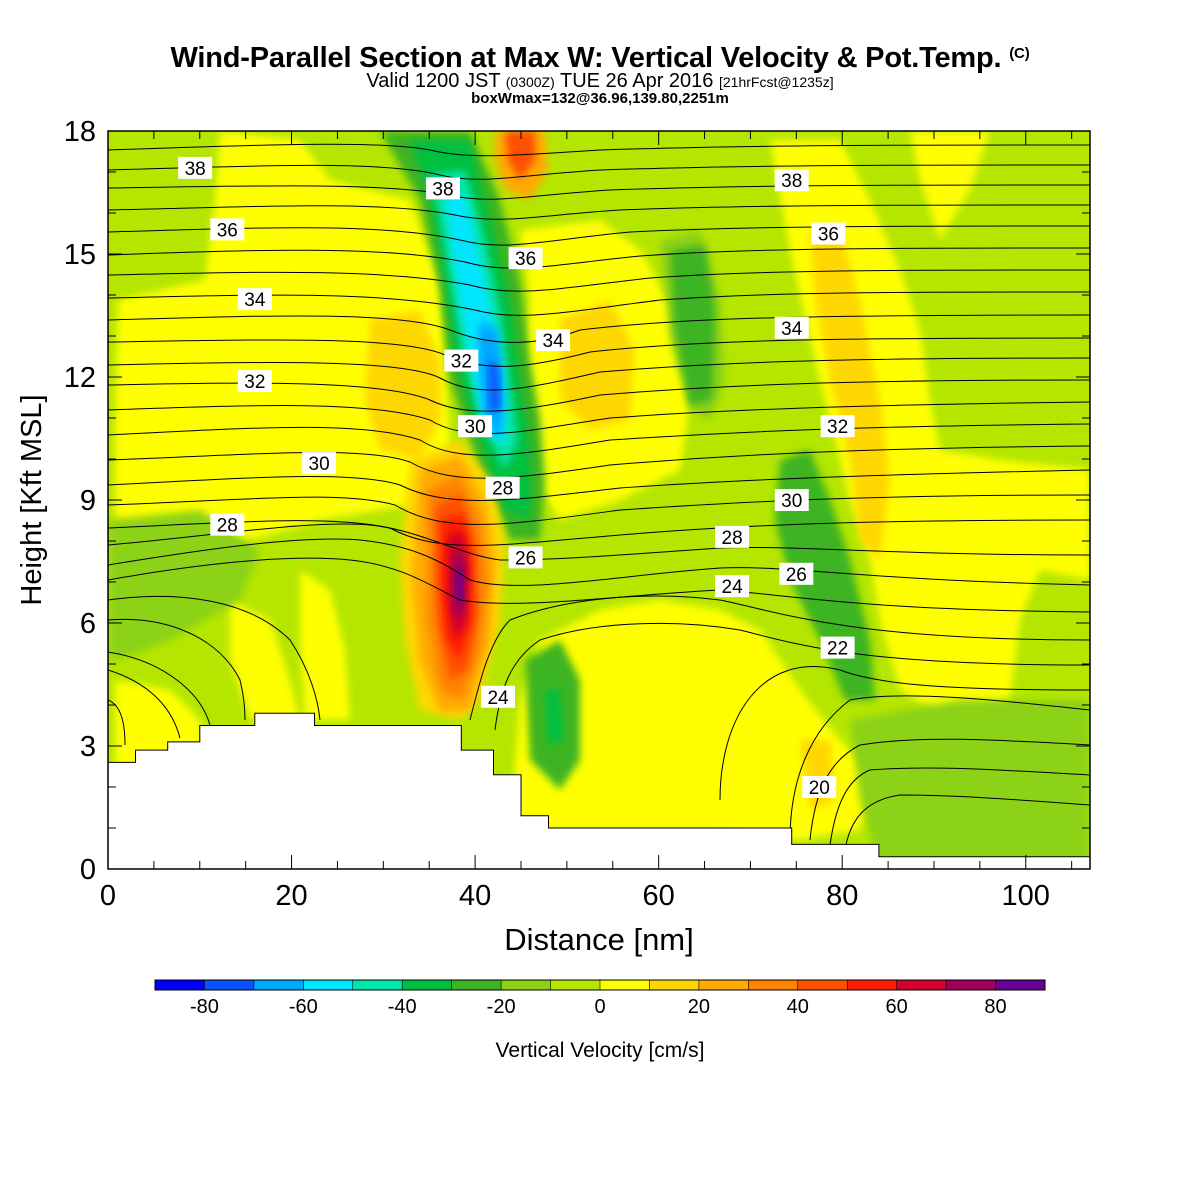 The width and height of the screenshot is (1200, 1200). What do you see at coordinates (842, 896) in the screenshot?
I see `x-tick-label: 80` at bounding box center [842, 896].